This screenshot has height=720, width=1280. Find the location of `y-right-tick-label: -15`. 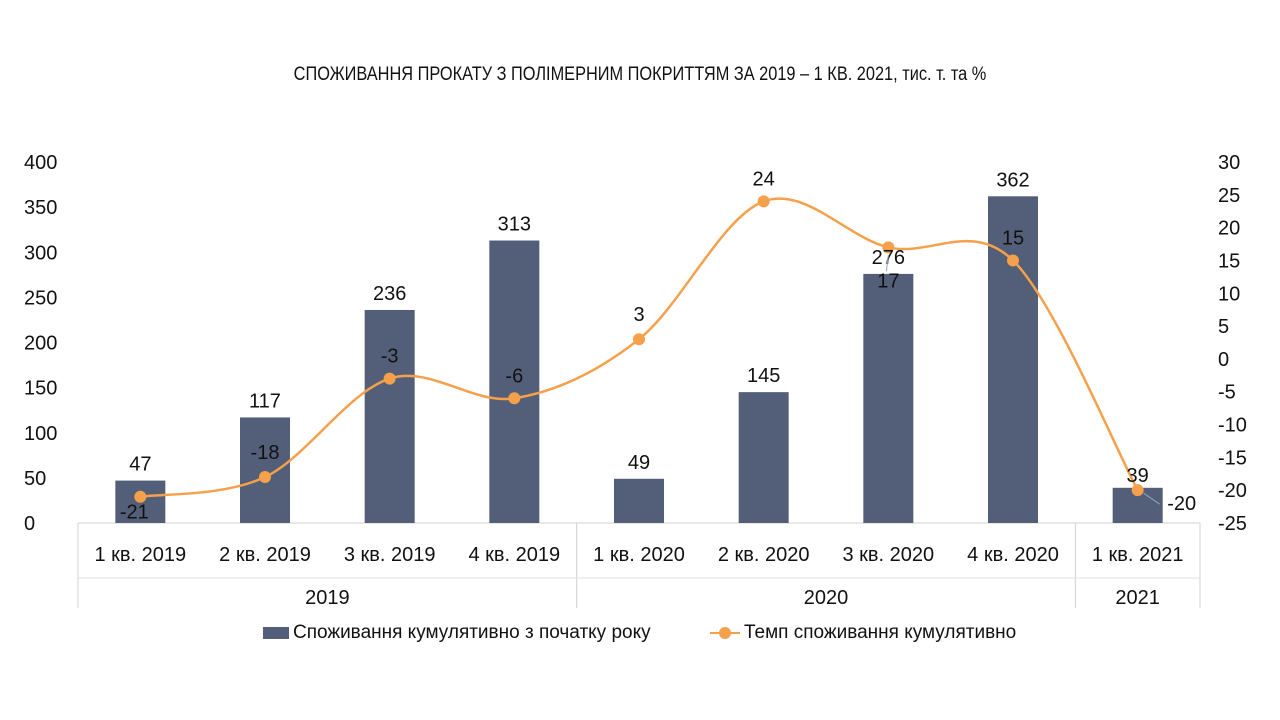

y-right-tick-label: -15 is located at coordinates (1232, 458).